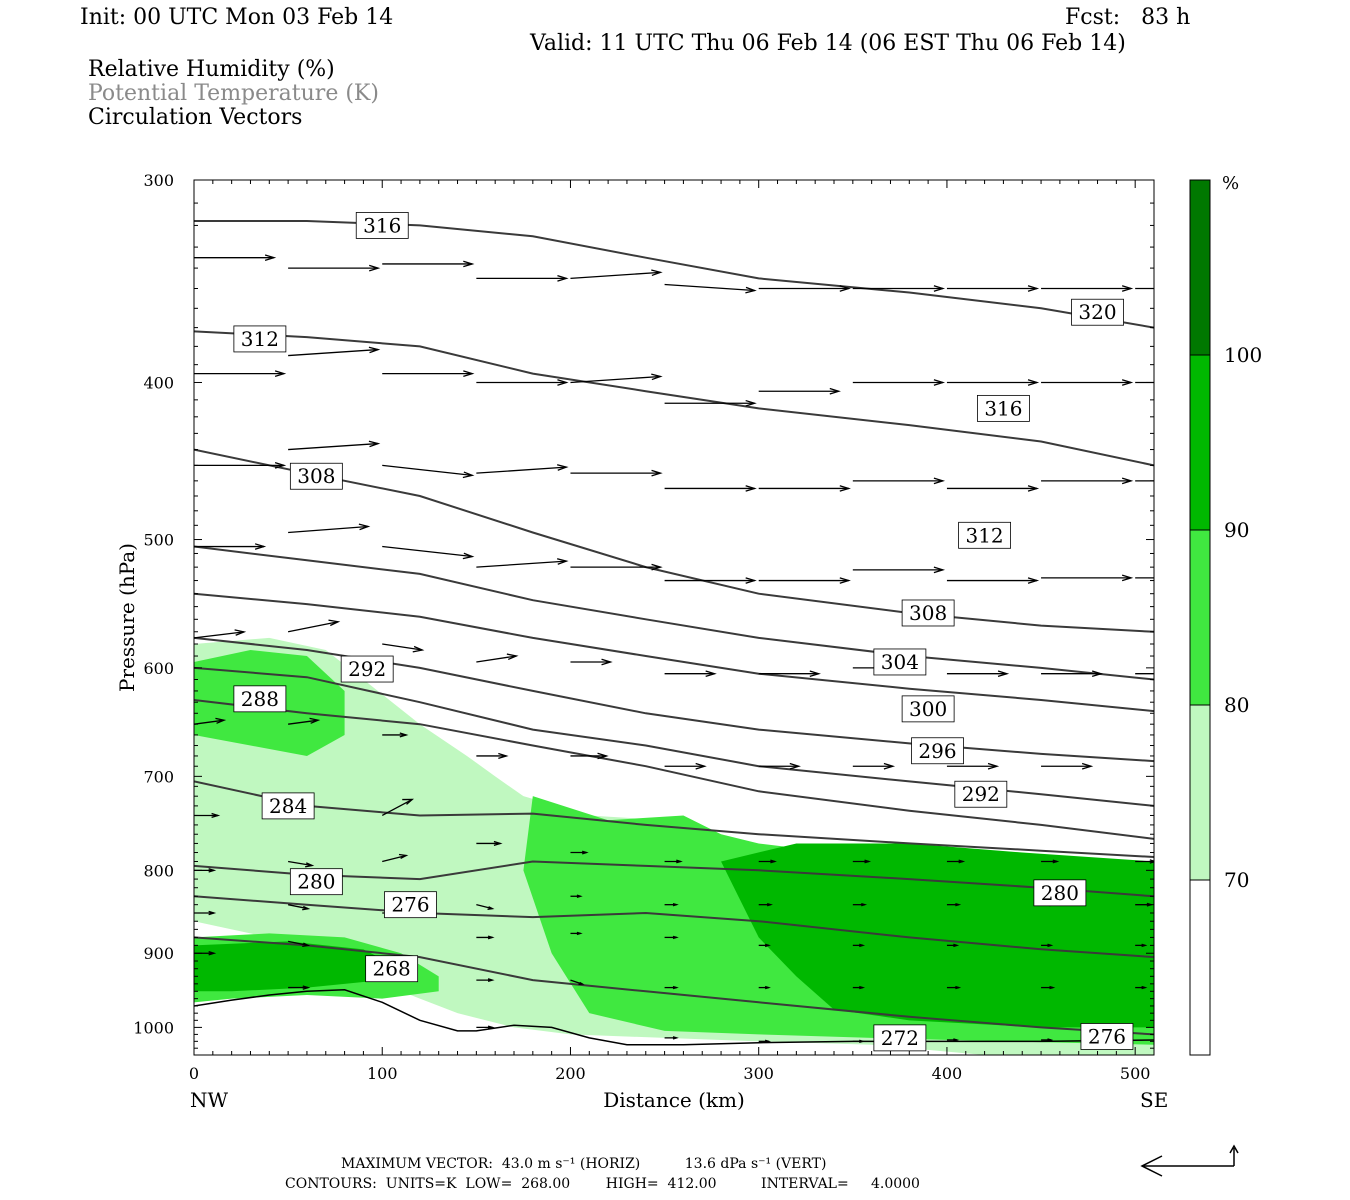  I want to click on svg-text: 304, so click(900, 662).